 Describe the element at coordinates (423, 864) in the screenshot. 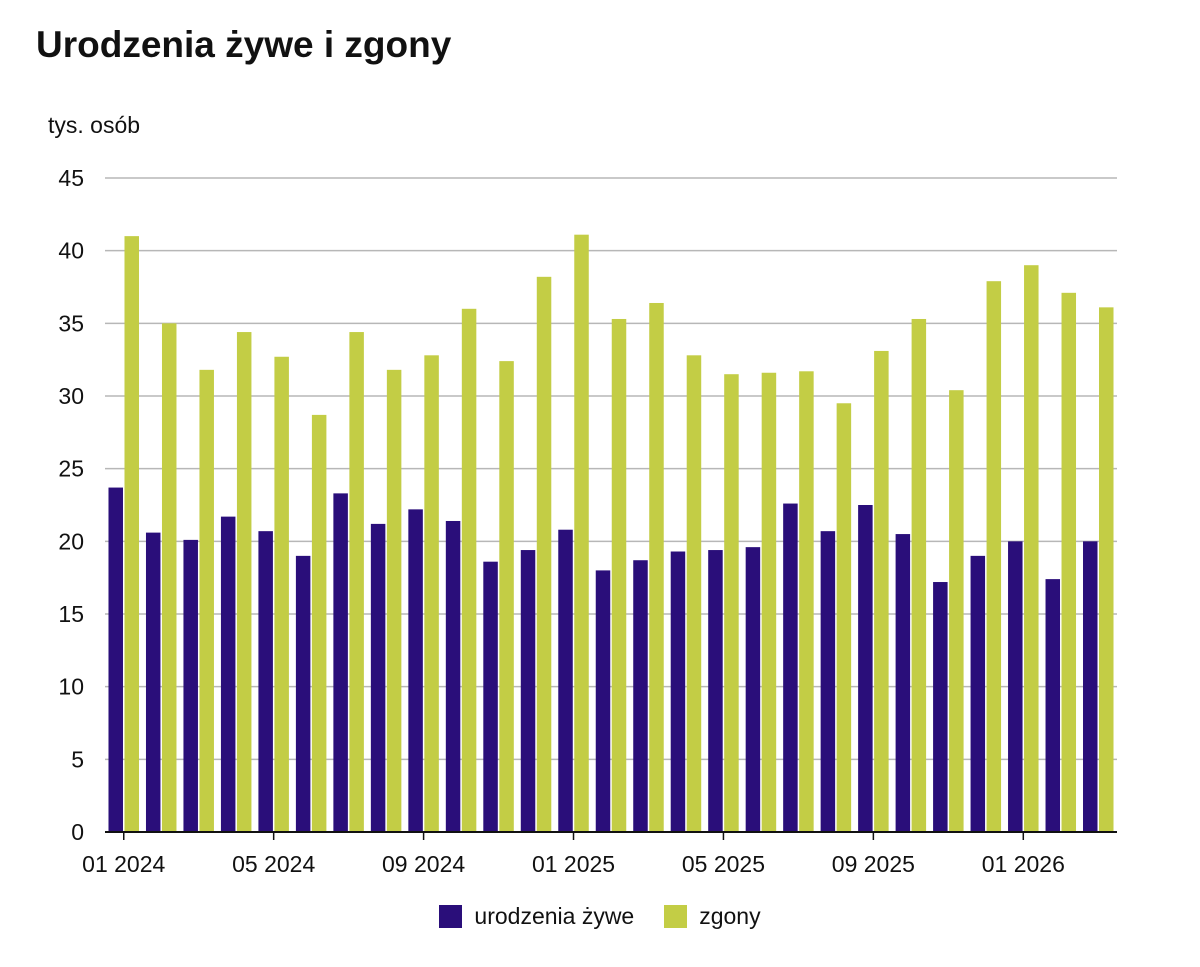

I see `x-tick-label: 09 2024` at that location.